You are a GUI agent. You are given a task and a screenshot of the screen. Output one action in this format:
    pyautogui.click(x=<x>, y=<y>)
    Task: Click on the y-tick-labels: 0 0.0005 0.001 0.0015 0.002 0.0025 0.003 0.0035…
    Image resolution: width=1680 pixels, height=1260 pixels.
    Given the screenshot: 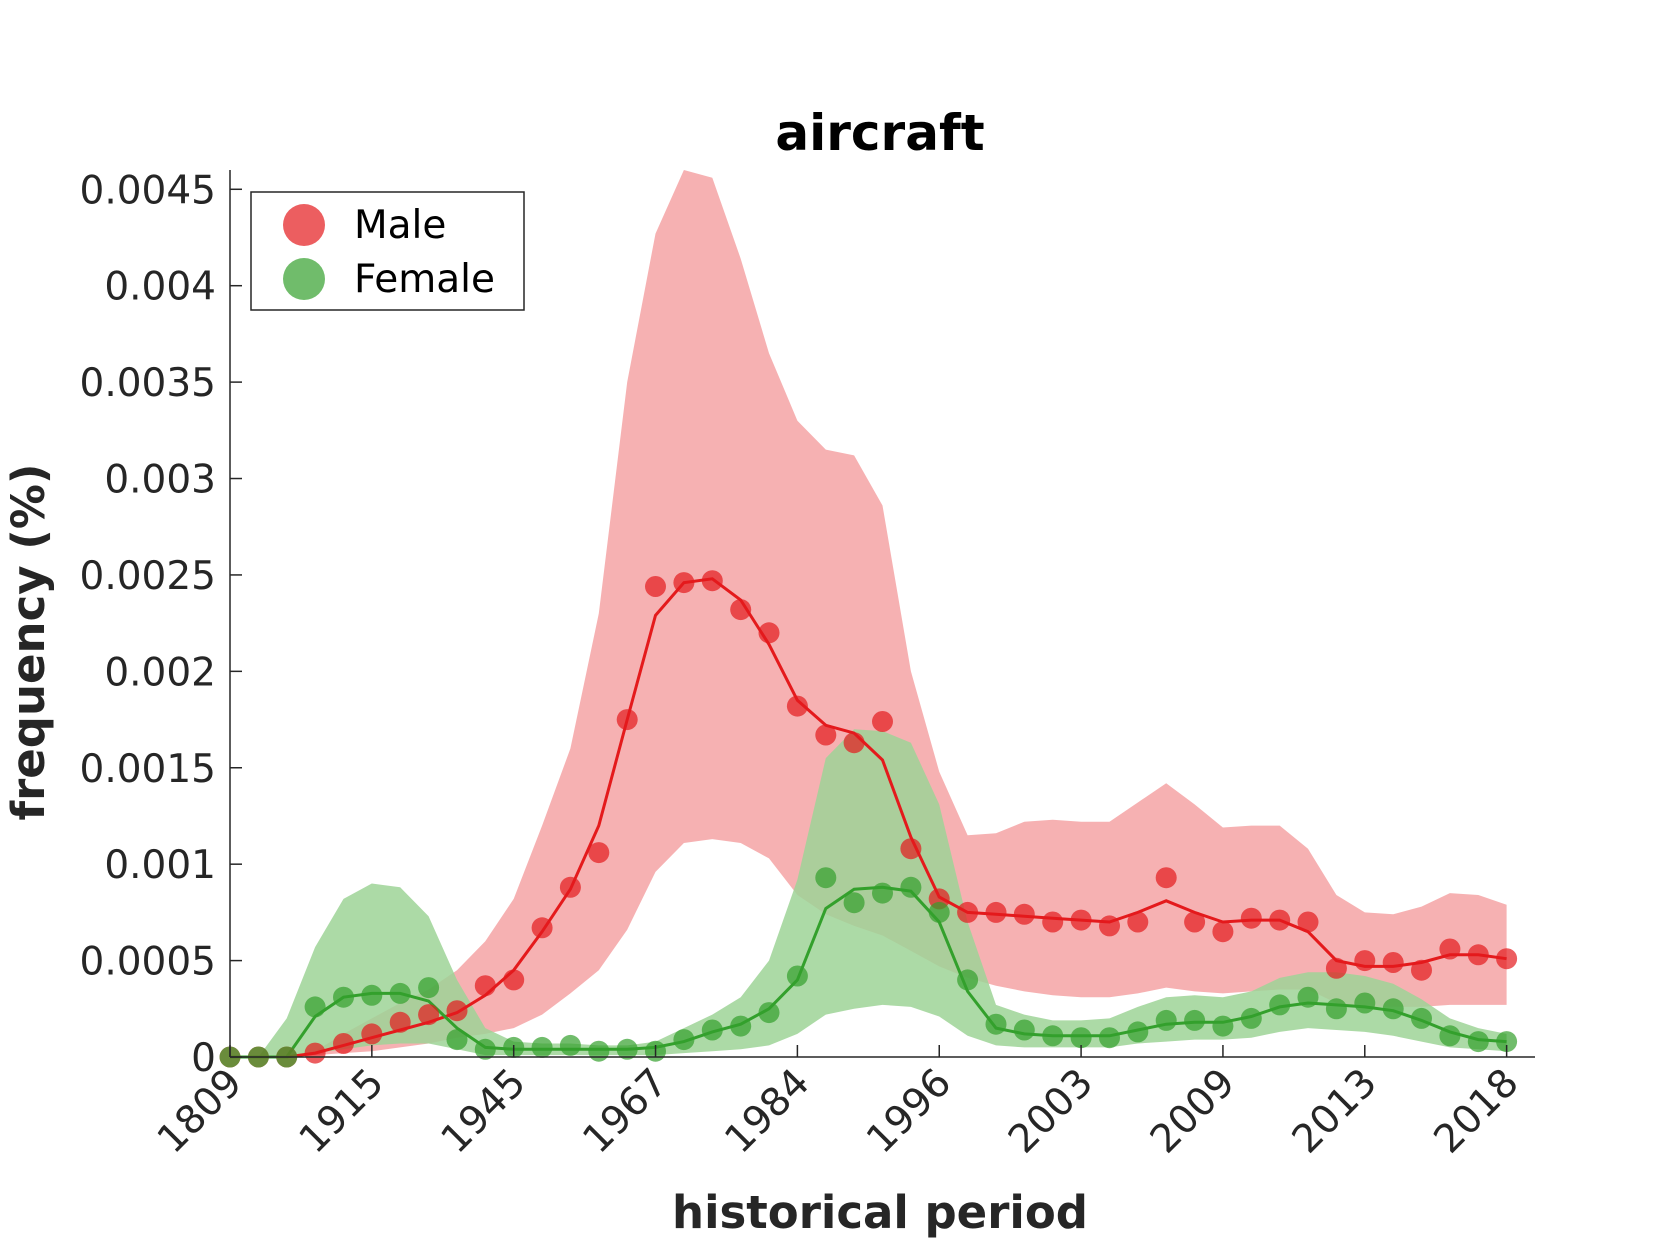 What is the action you would take?
    pyautogui.click(x=148, y=624)
    